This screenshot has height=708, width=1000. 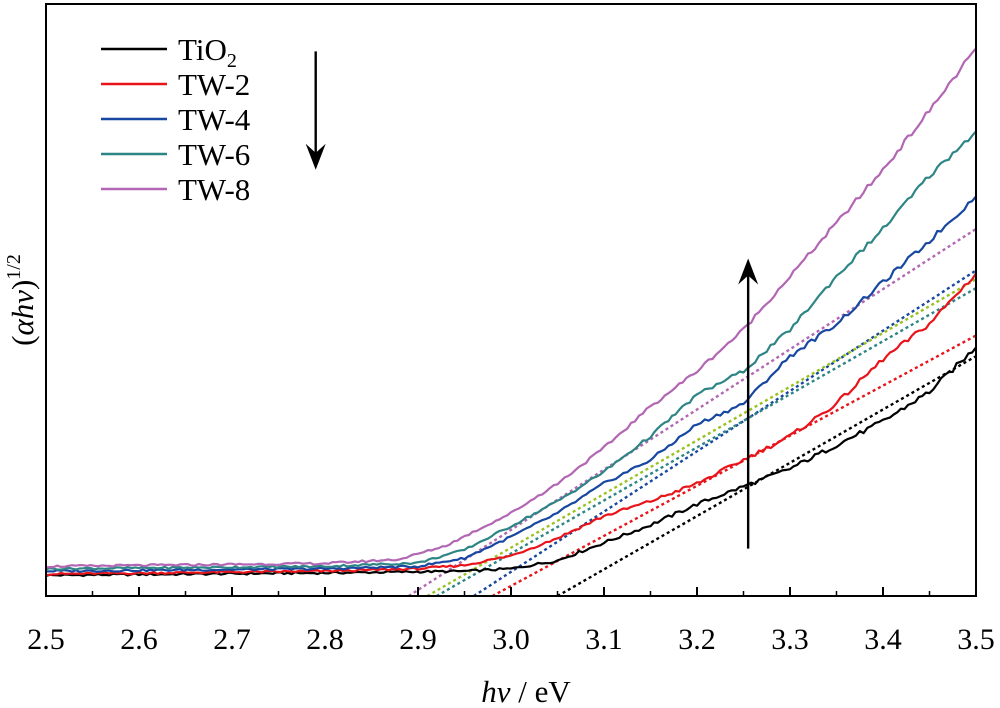 What do you see at coordinates (214, 84) in the screenshot?
I see `legend-label: TW-2` at bounding box center [214, 84].